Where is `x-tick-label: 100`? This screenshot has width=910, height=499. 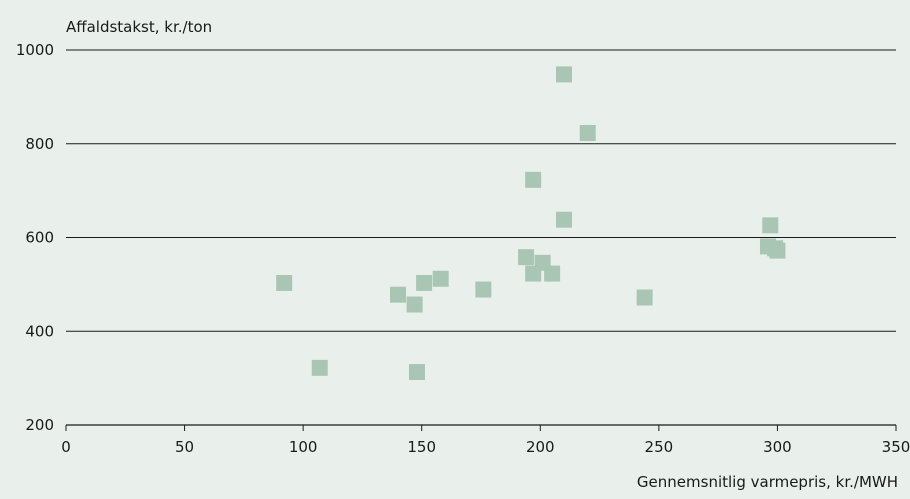 x-tick-label: 100 is located at coordinates (303, 447).